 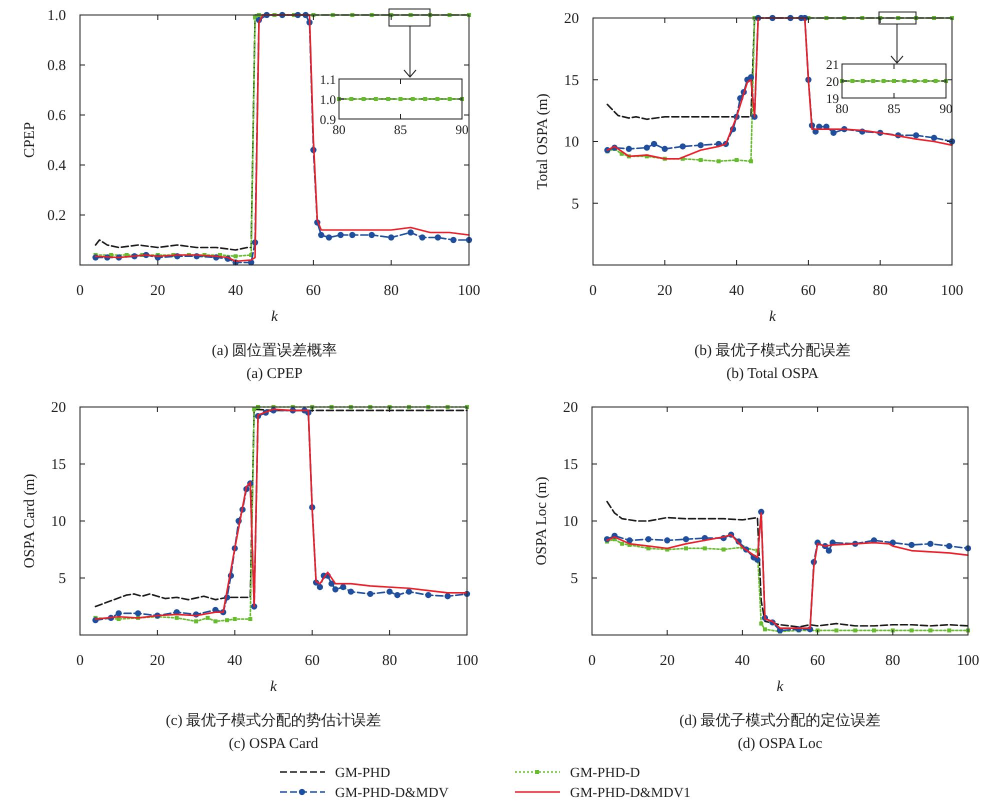 What do you see at coordinates (462, 129) in the screenshot?
I see `x-tick-label: 90` at bounding box center [462, 129].